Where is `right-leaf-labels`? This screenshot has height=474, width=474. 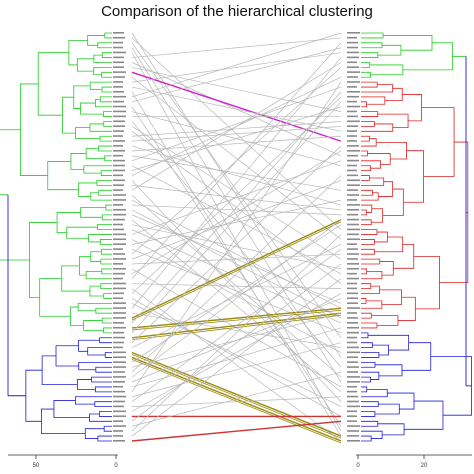
right-leaf-labels is located at coordinates (353, 237).